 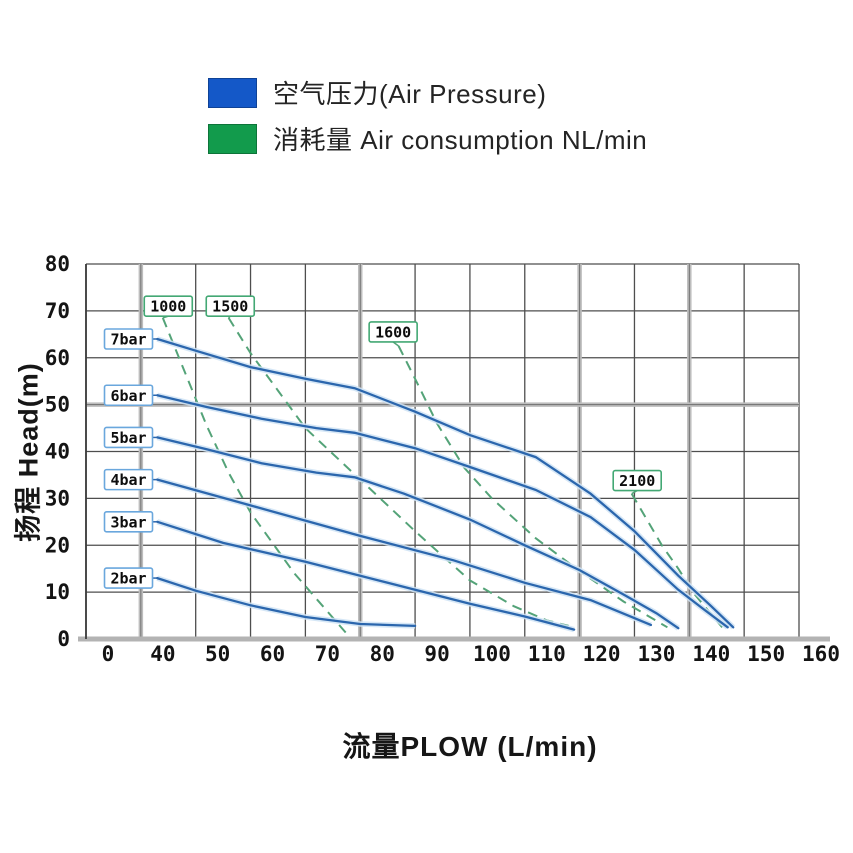 I want to click on curve-halo-4bar, so click(x=404, y=552).